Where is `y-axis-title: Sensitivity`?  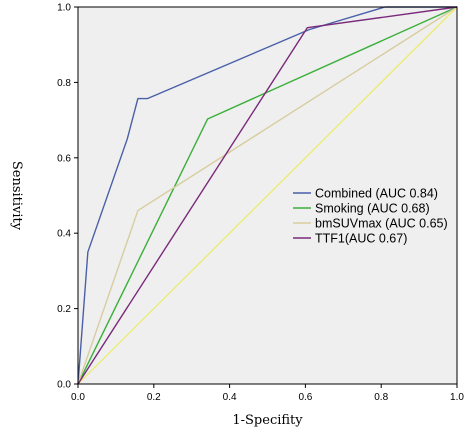 y-axis-title: Sensitivity is located at coordinates (16, 196).